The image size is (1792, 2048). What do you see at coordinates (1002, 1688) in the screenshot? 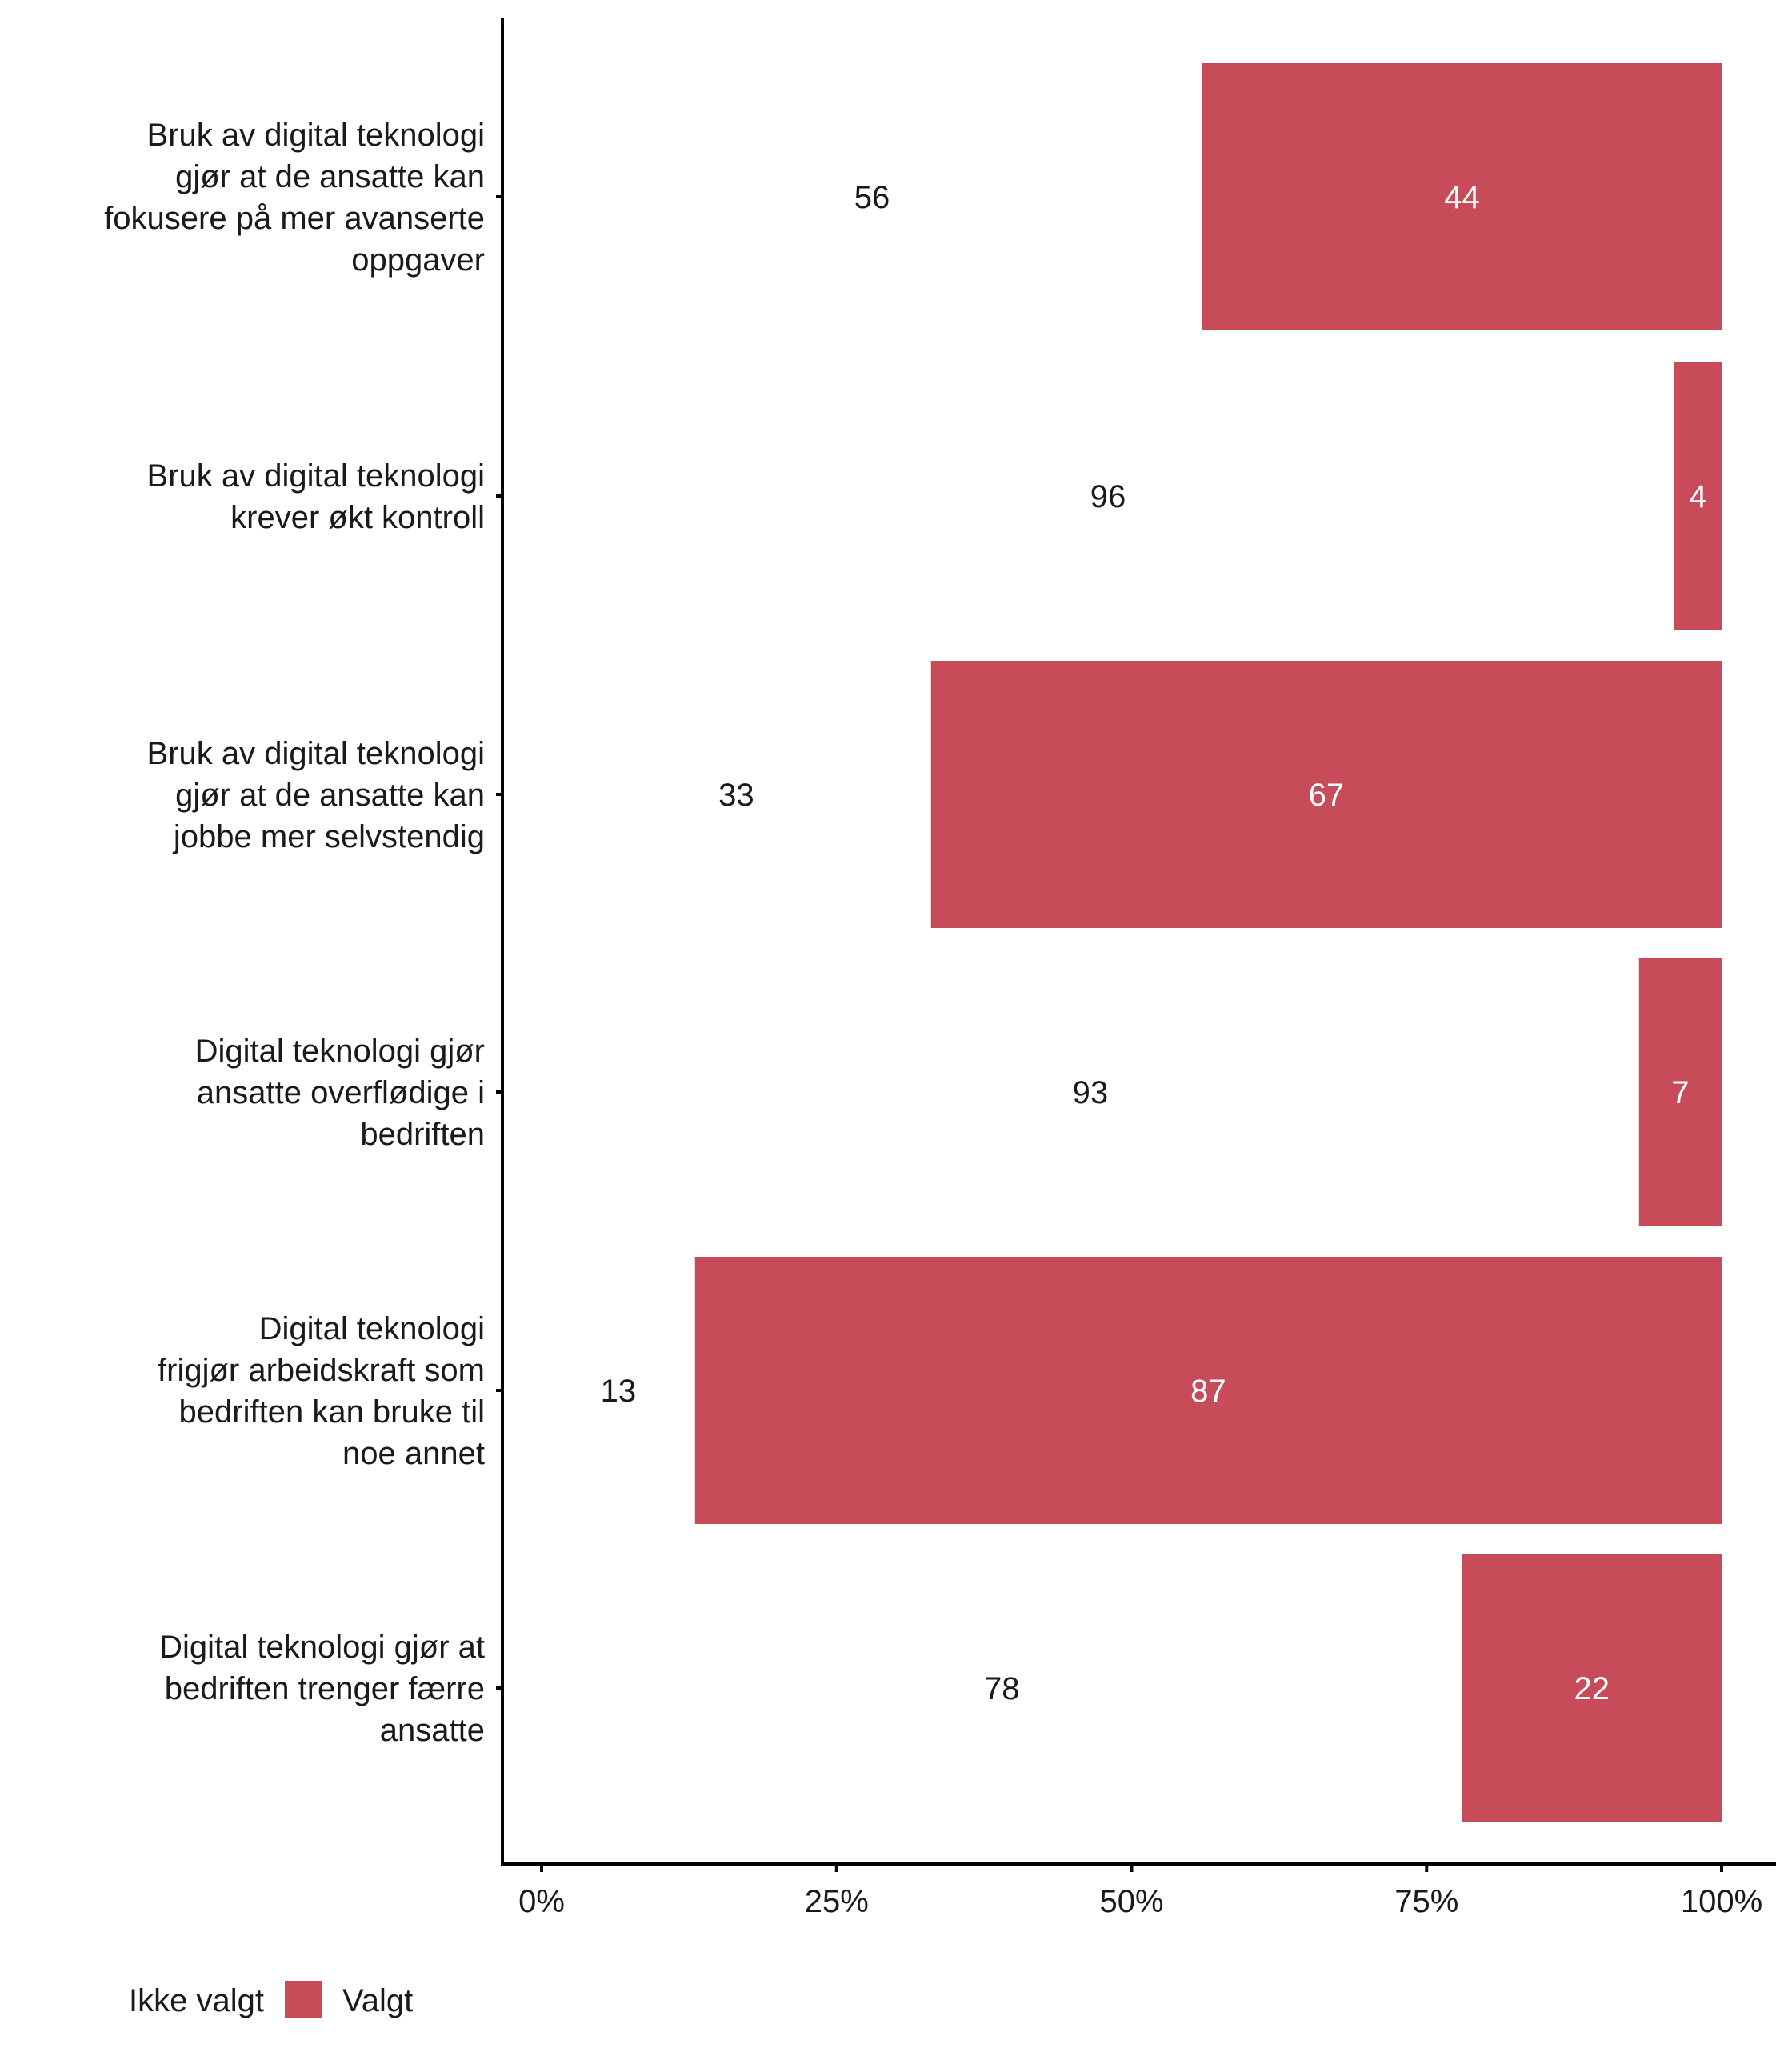
I see `data-label: 78` at bounding box center [1002, 1688].